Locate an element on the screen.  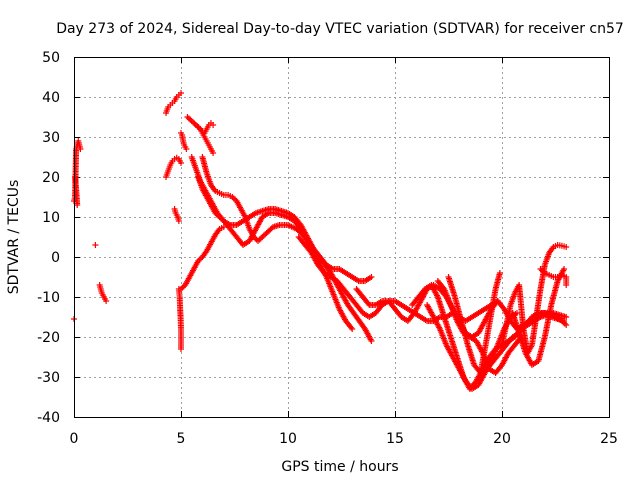
data-series-s22 is located at coordinates (490, 323).